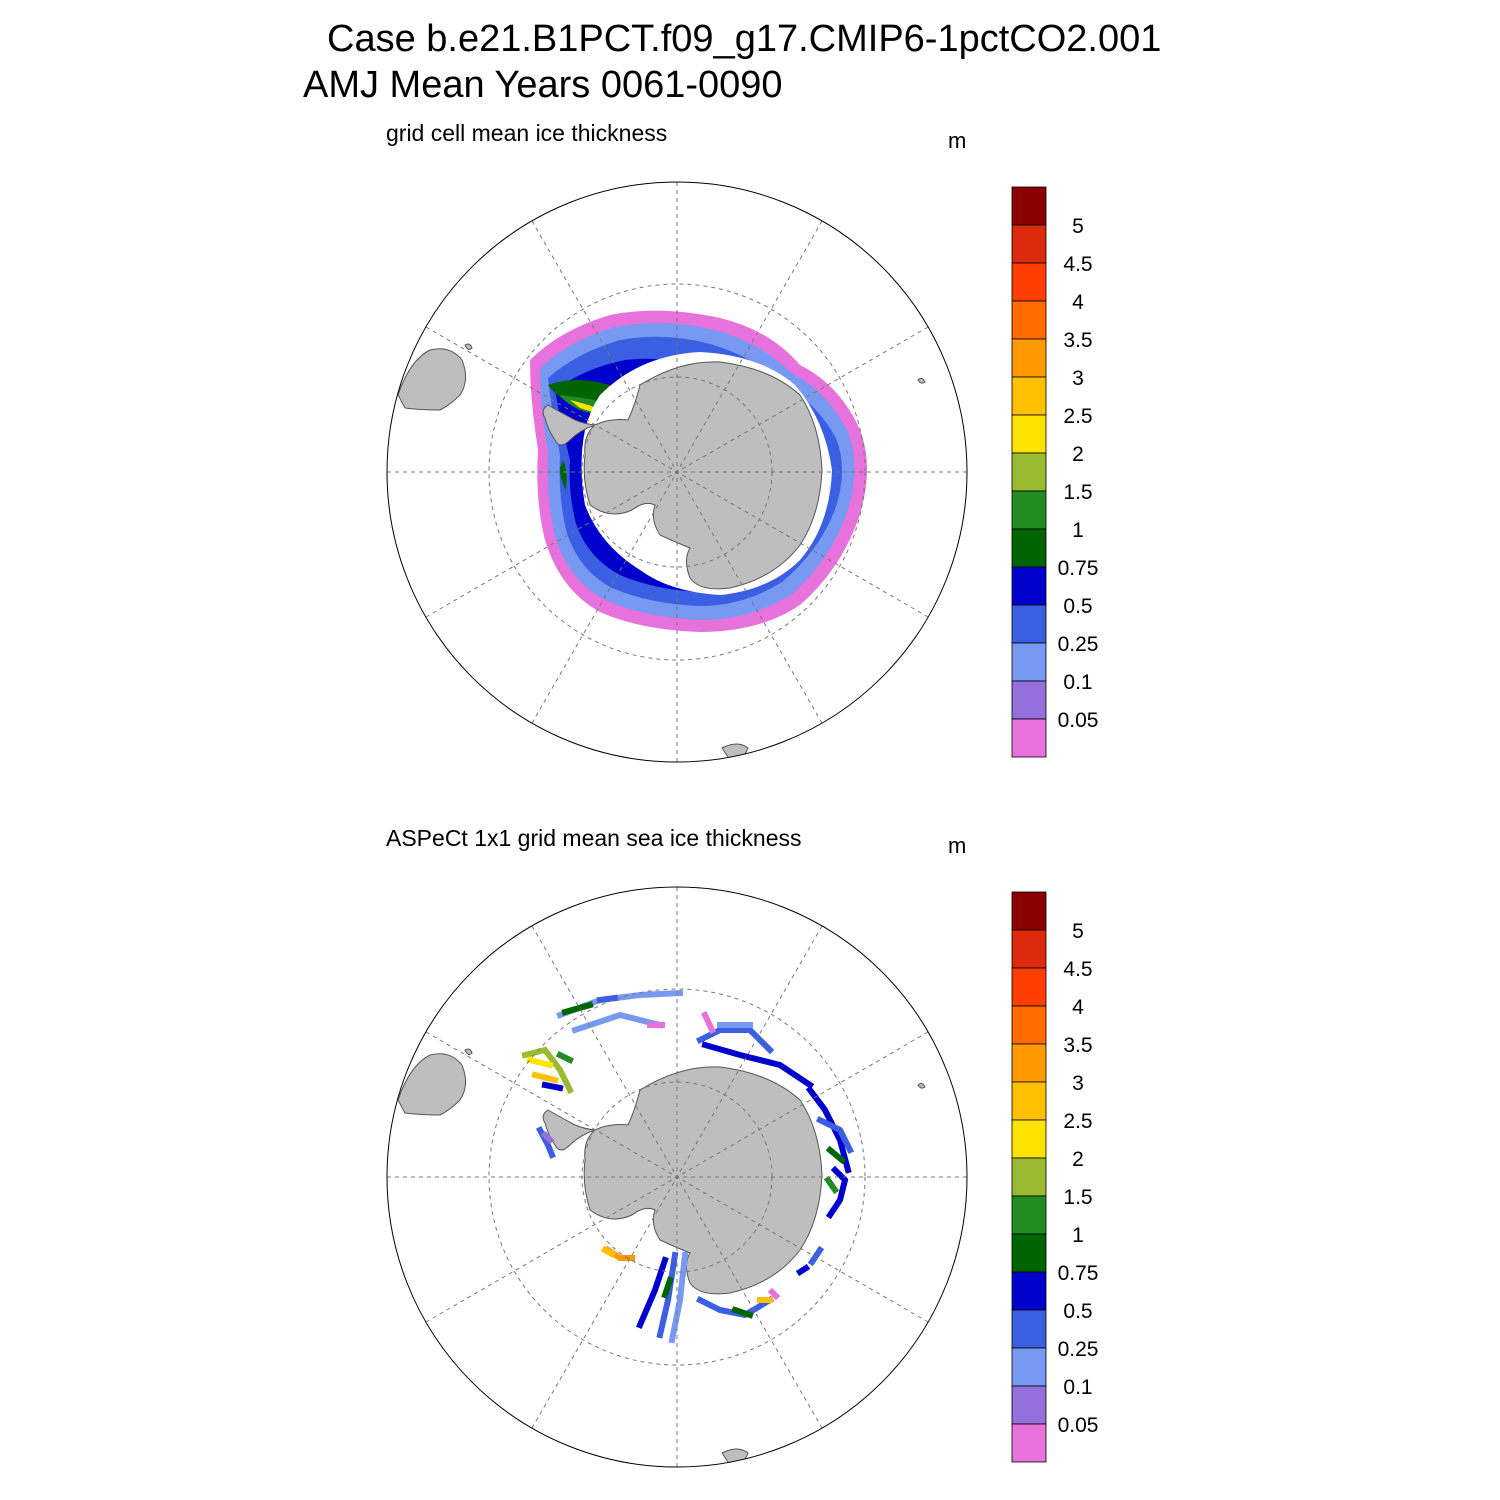 The width and height of the screenshot is (1500, 1500). Describe the element at coordinates (563, 475) in the screenshot. I see `ice-bellings-green` at that location.